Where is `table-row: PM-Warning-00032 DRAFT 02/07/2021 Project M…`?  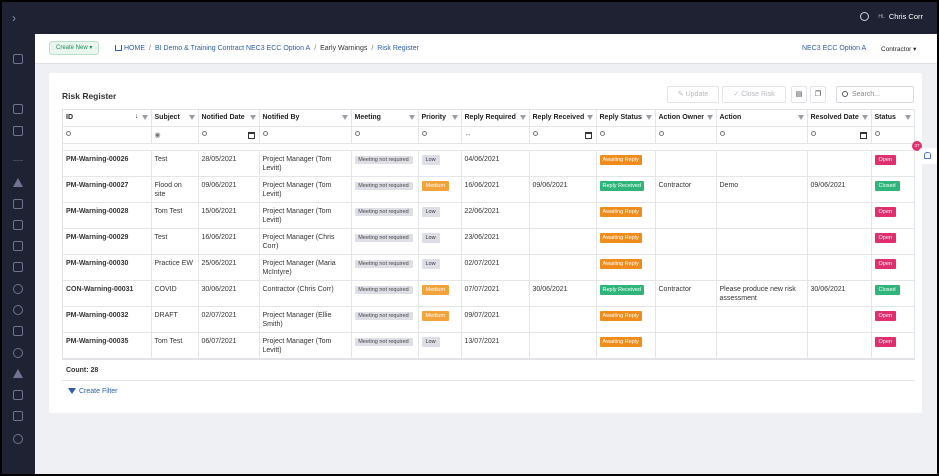 table-row: PM-Warning-00032 DRAFT 02/07/2021 Project M… is located at coordinates (489, 319).